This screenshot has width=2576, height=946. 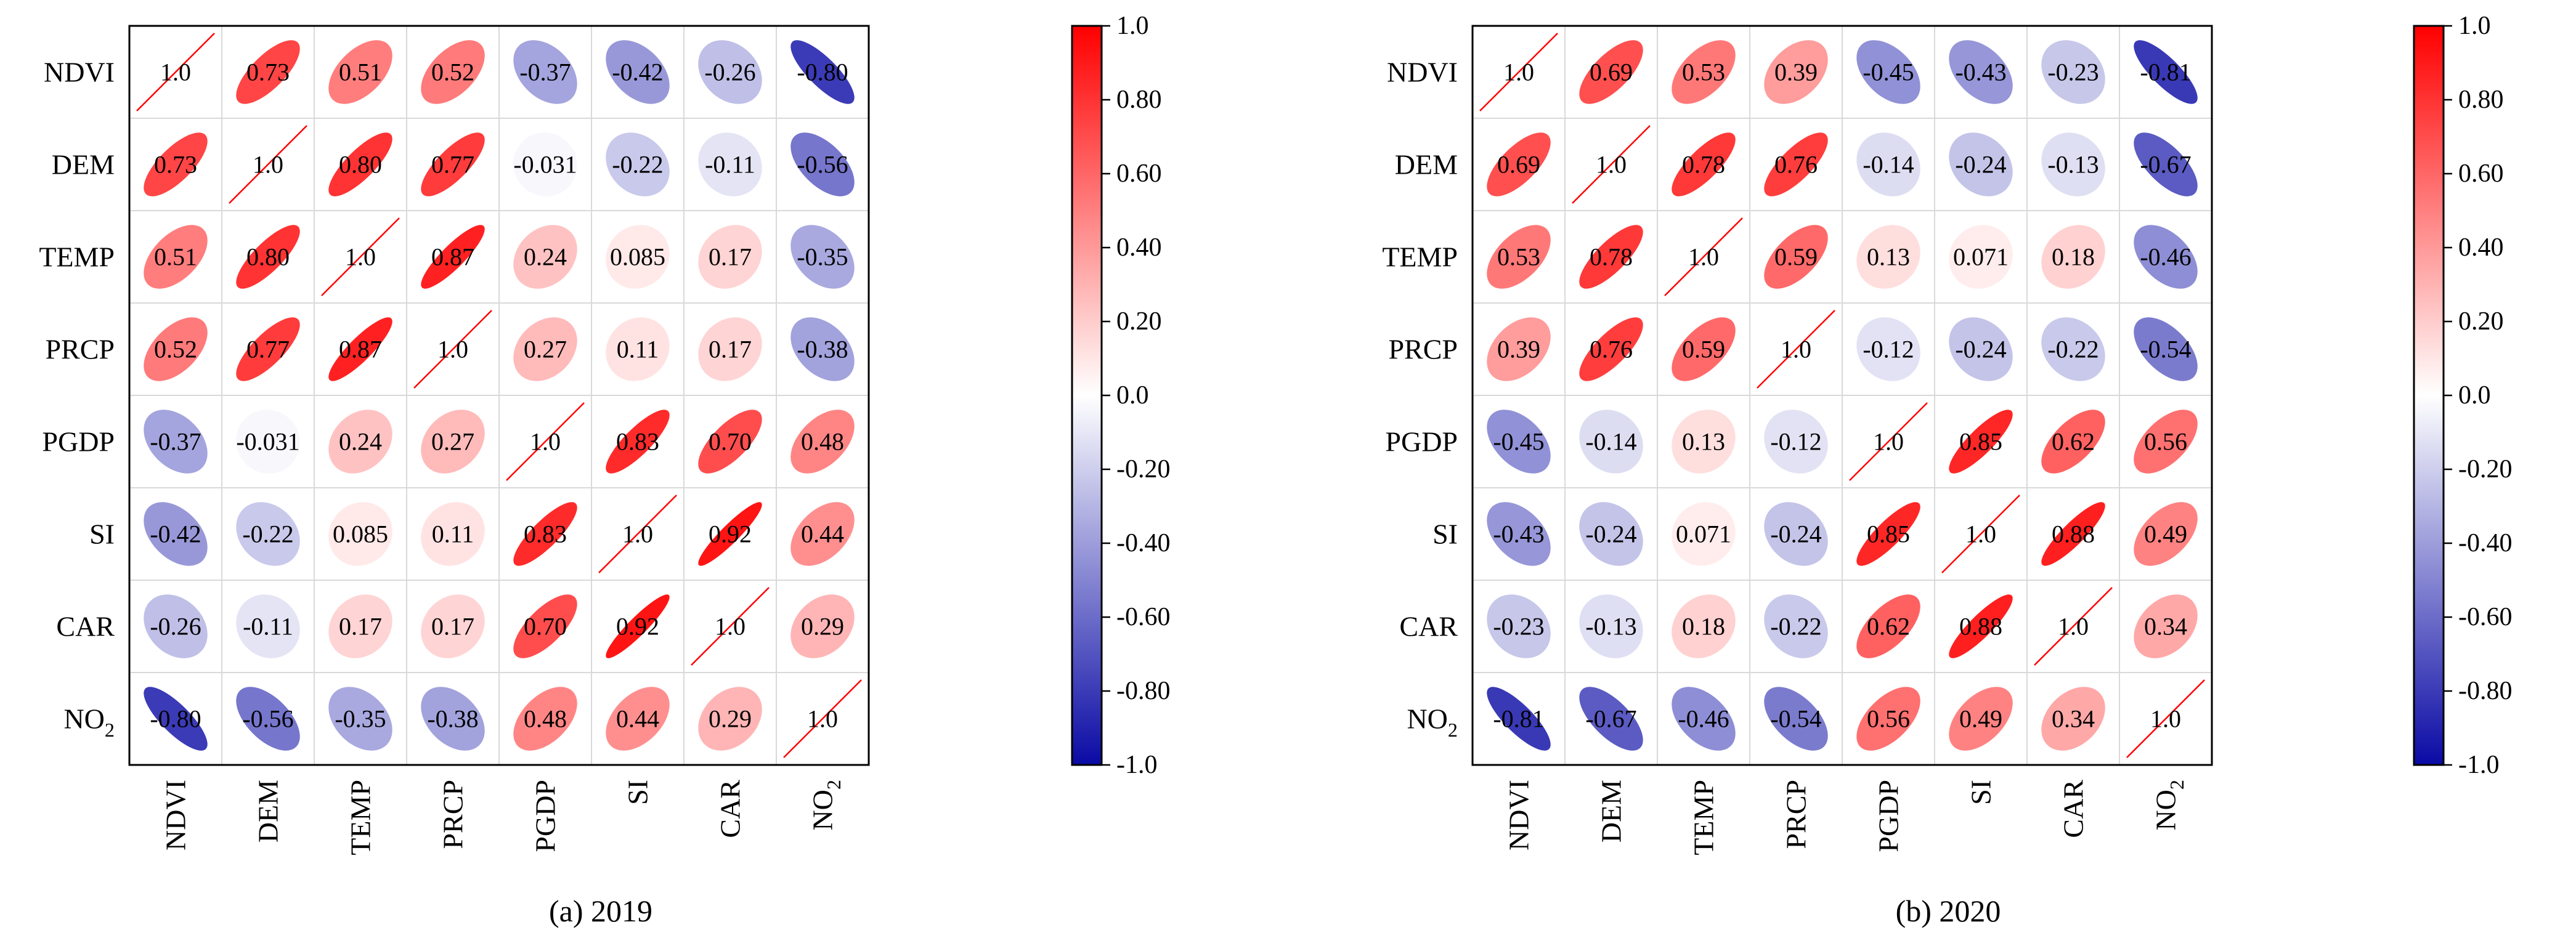 What do you see at coordinates (175, 534) in the screenshot?
I see `matrix-cell: -0.42` at bounding box center [175, 534].